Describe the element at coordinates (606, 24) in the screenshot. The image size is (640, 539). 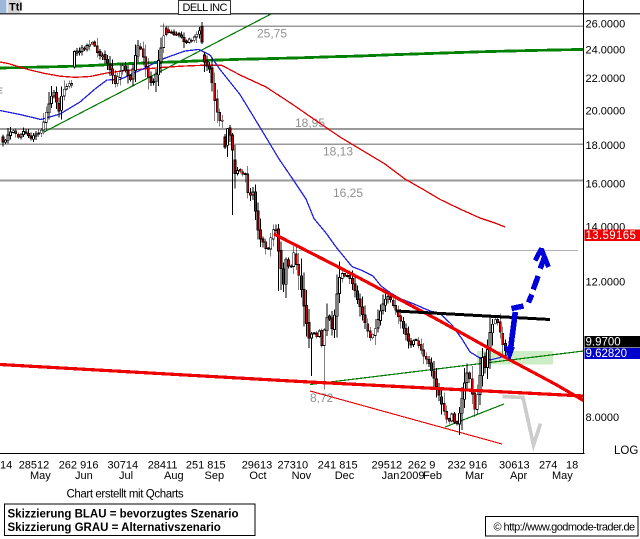
I see `svg-text: 26.0000` at that location.